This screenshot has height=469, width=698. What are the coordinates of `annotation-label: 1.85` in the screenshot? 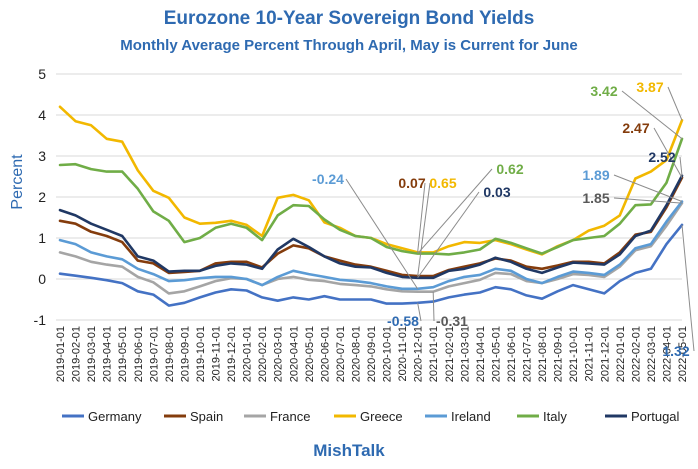 It's located at (595, 198).